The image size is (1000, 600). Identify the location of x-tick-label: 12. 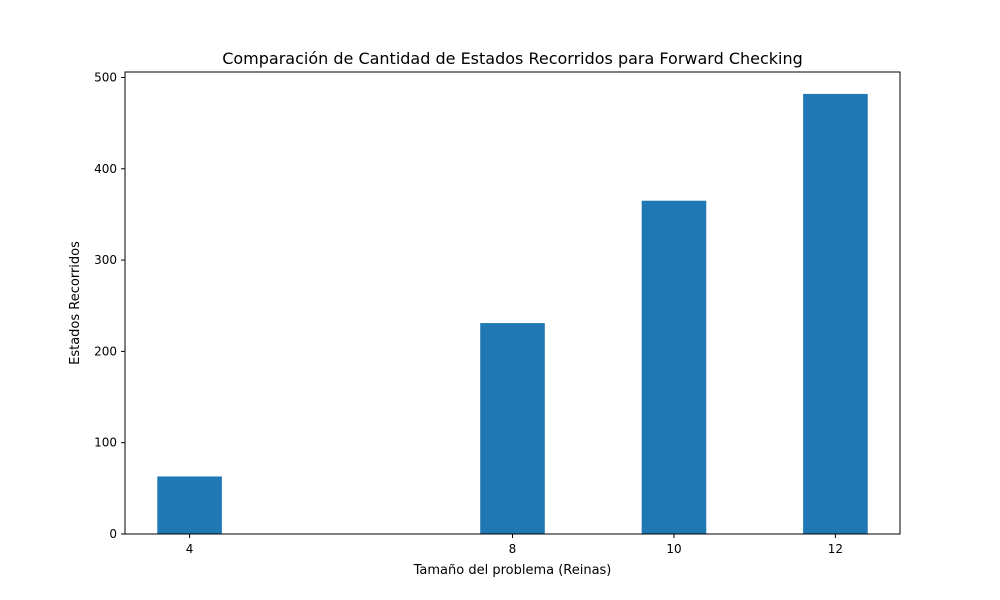
(835, 549).